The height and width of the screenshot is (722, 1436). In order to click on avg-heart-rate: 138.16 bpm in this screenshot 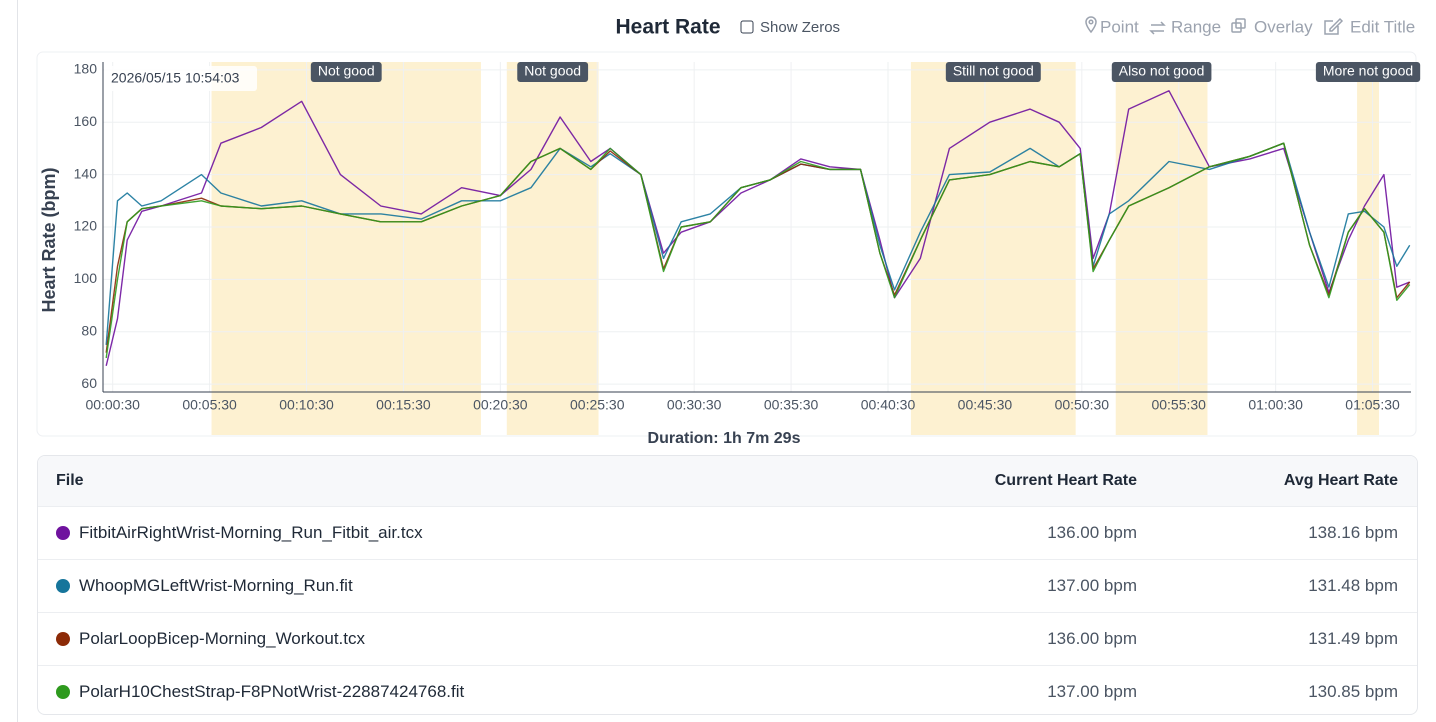, I will do `click(1353, 532)`.